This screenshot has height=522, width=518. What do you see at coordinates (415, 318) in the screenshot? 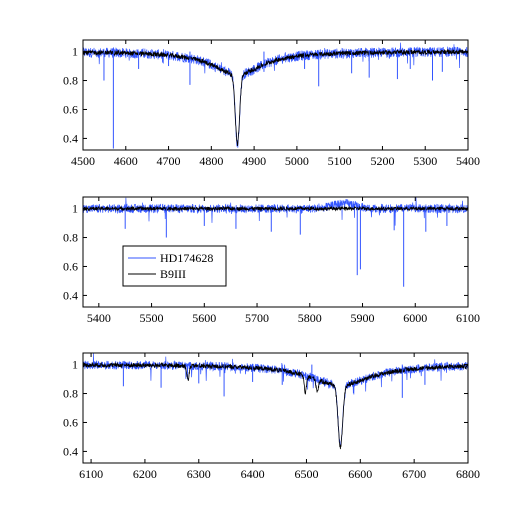
I see `x-tick-label: 6000` at bounding box center [415, 318].